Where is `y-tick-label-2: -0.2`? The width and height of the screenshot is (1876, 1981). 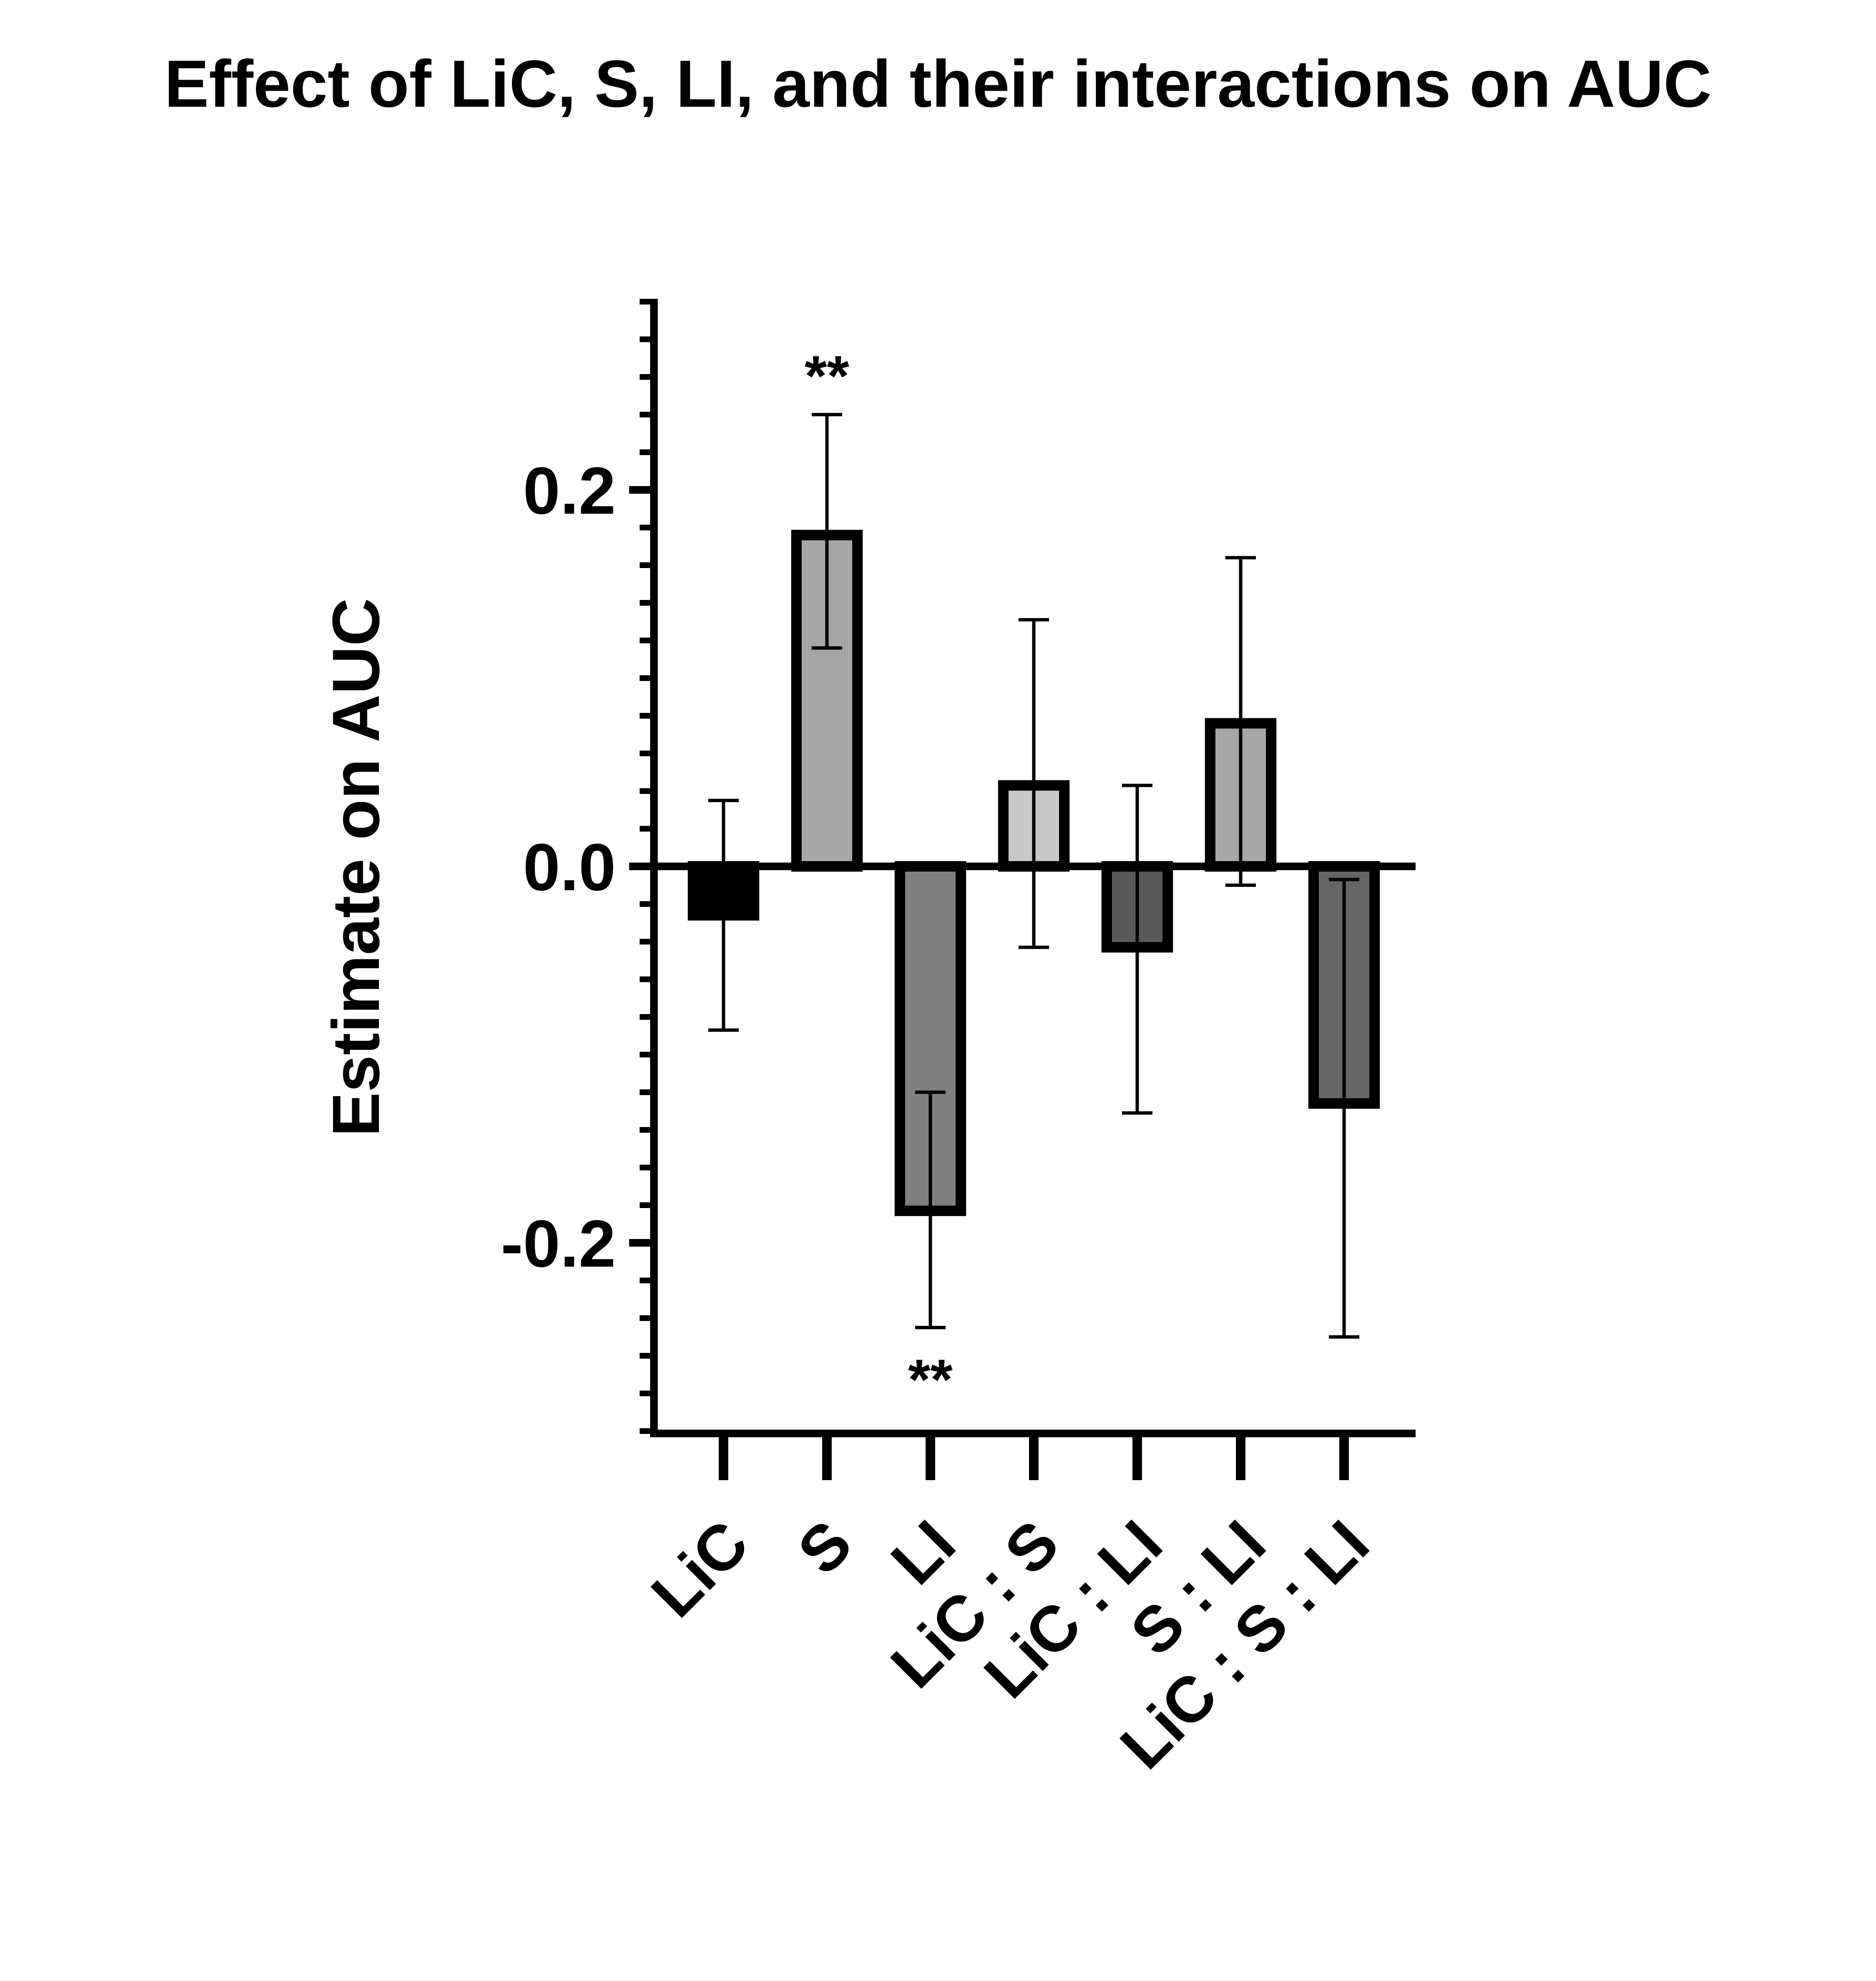
y-tick-label-2: -0.2 is located at coordinates (558, 1243).